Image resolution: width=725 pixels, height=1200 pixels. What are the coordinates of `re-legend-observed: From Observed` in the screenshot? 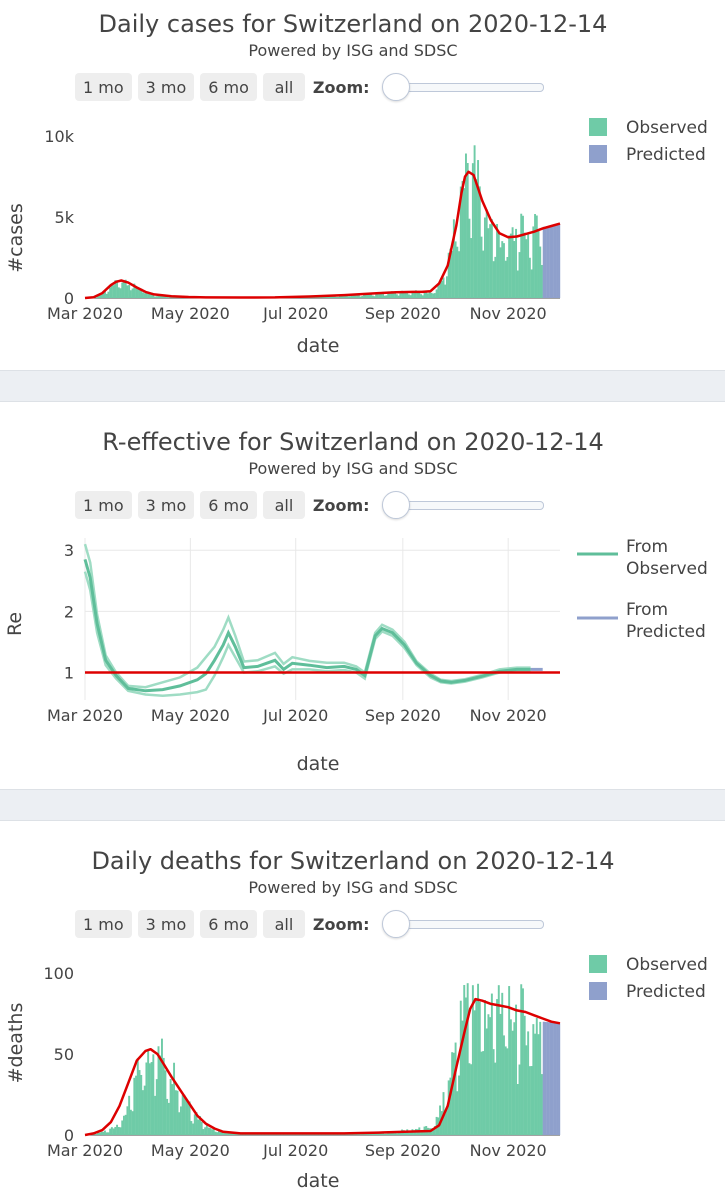 It's located at (667, 558).